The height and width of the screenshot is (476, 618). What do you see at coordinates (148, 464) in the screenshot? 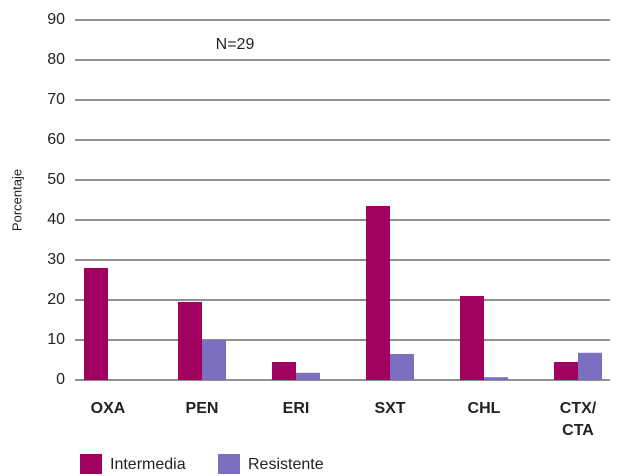
I see `legend-label: Intermedia` at bounding box center [148, 464].